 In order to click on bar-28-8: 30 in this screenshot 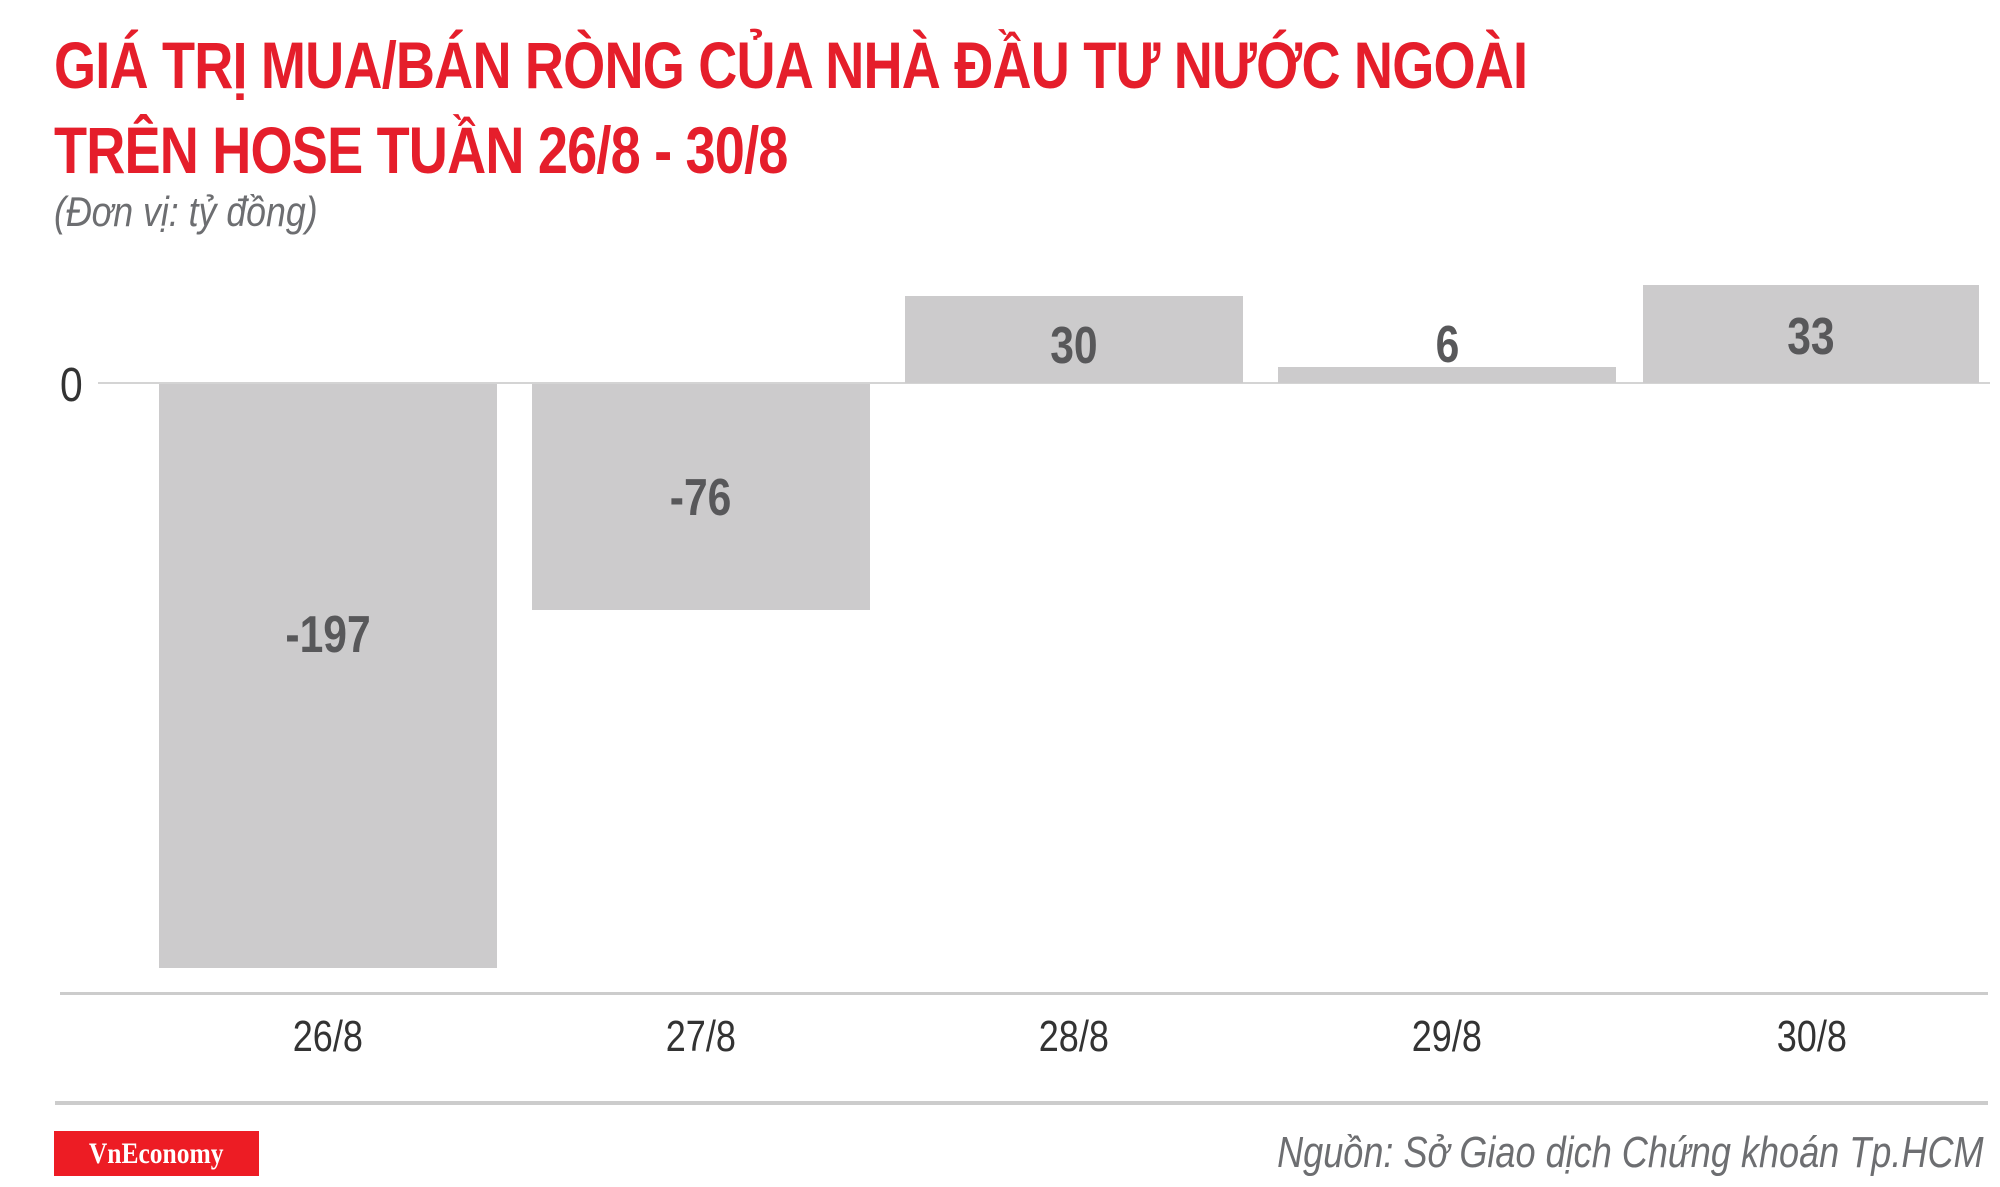, I will do `click(1074, 339)`.